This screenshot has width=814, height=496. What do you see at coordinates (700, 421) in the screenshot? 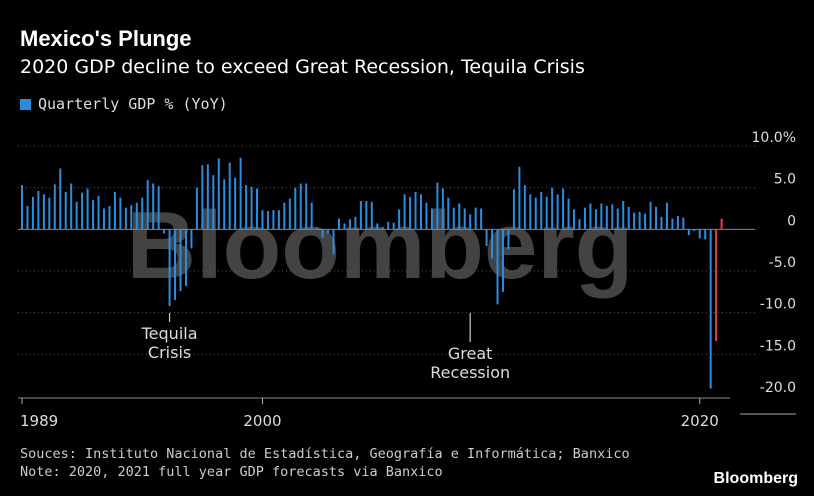
I see `x-tick-label: 2020` at bounding box center [700, 421].